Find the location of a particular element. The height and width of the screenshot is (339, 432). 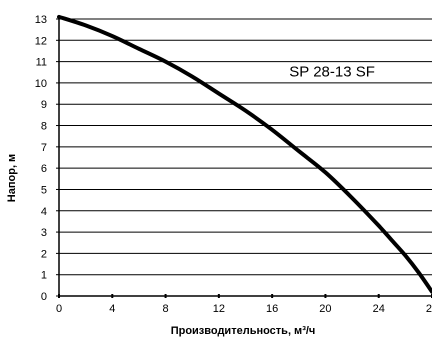

y-axis-label: Напор, м is located at coordinates (12, 178).